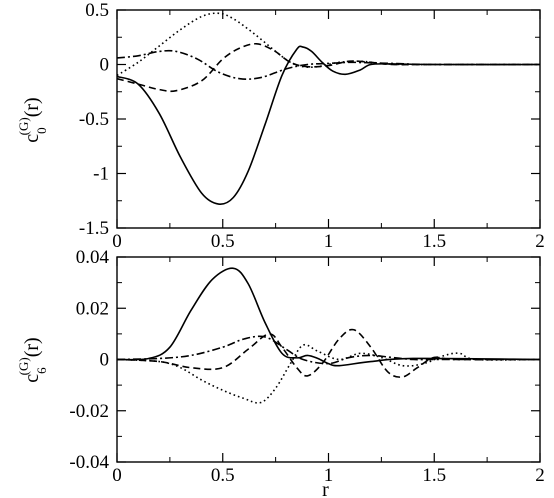  What do you see at coordinates (41, 130) in the screenshot?
I see `y-label-subscript: 0` at bounding box center [41, 130].